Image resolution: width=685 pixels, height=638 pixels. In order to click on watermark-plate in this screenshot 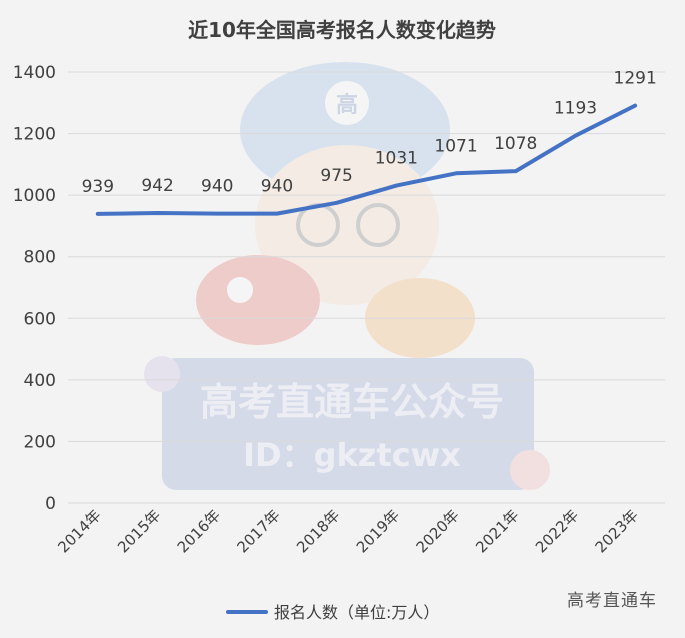, I will do `click(348, 424)`.